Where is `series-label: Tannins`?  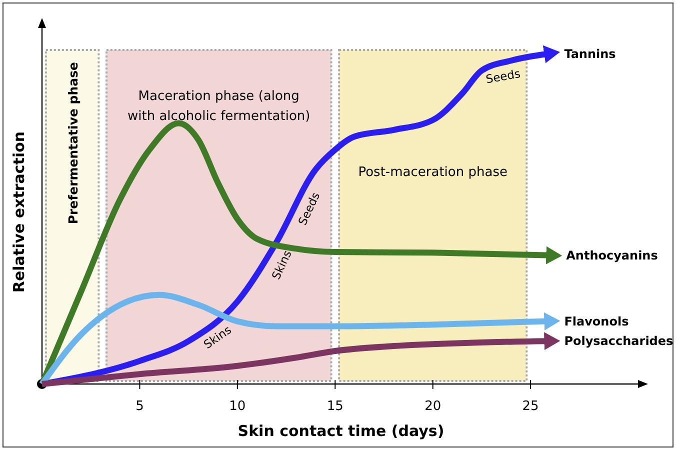
series-label: Tannins is located at coordinates (590, 54).